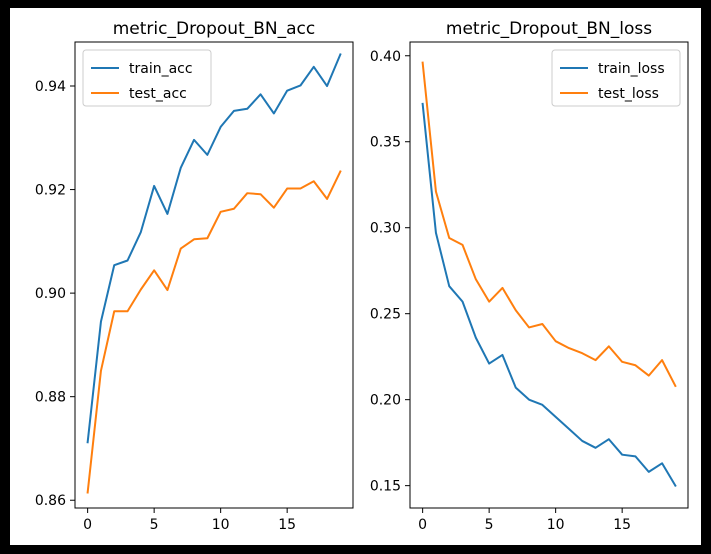 The width and height of the screenshot is (711, 554). What do you see at coordinates (50, 87) in the screenshot?
I see `y-tick-label: 0.94` at bounding box center [50, 87].